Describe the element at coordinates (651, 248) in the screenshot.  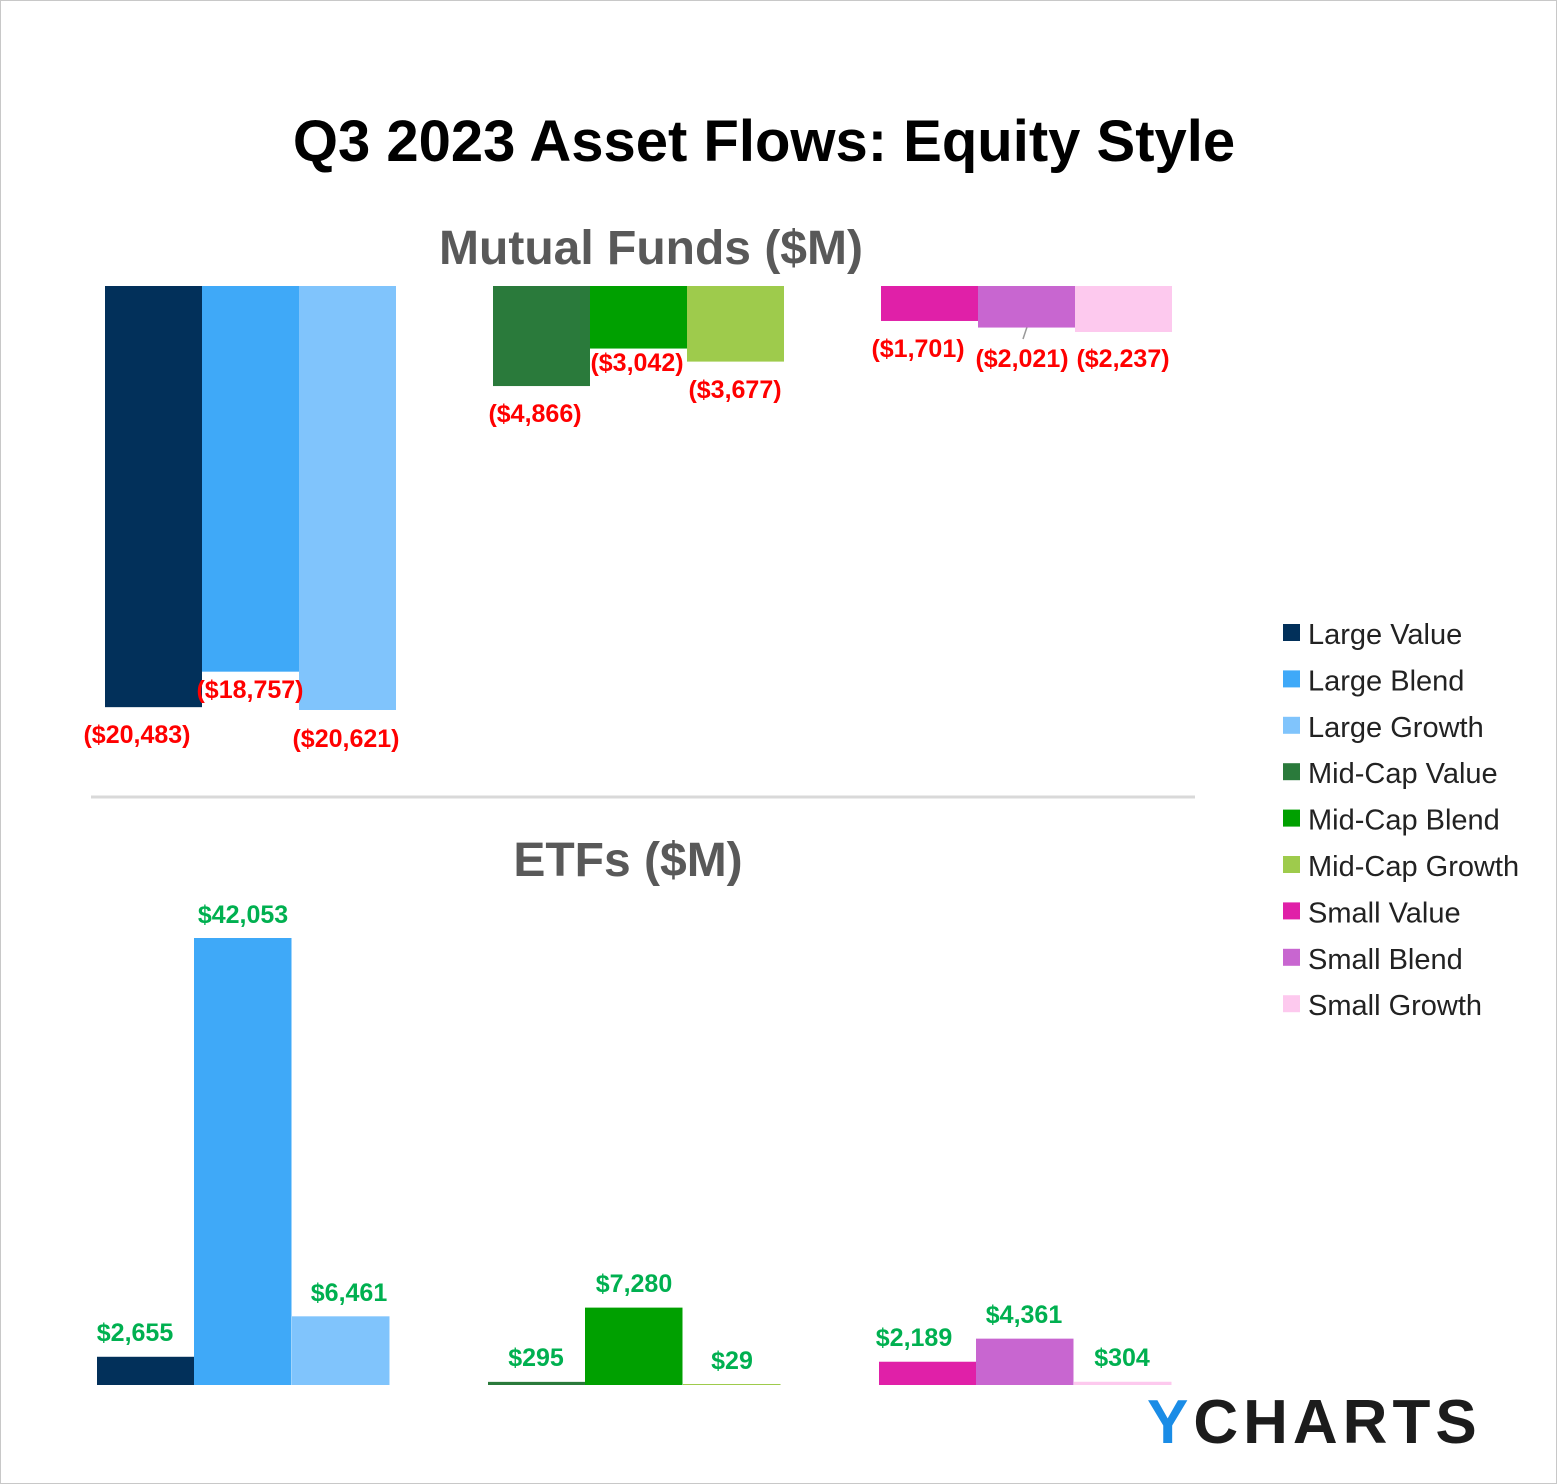
I see `mutual-funds-subtitle: Mutual Funds ($M)` at that location.